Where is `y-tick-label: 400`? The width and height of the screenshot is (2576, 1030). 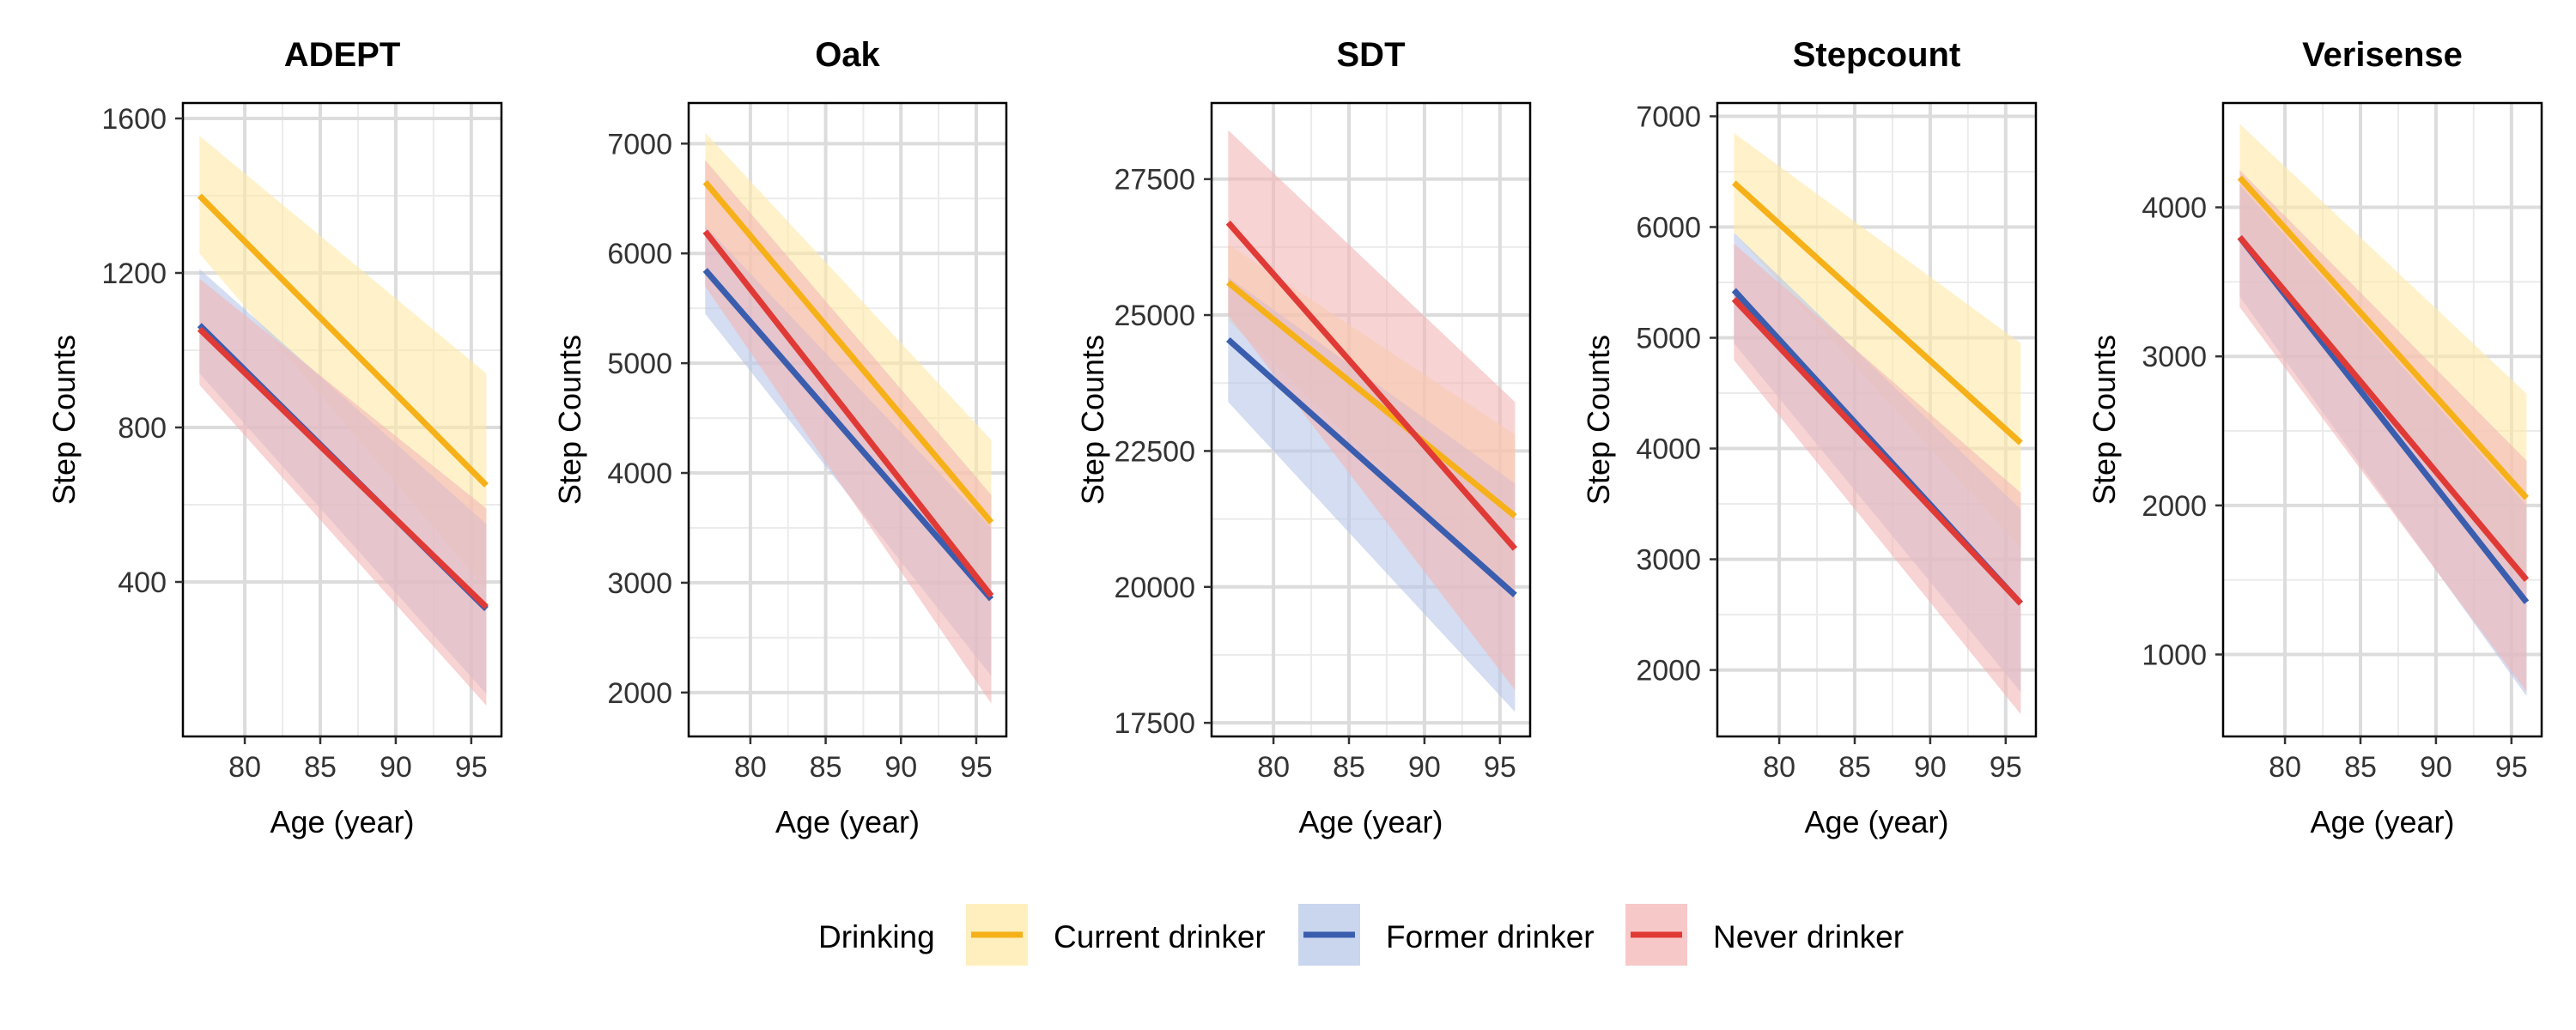 y-tick-label: 400 is located at coordinates (143, 582).